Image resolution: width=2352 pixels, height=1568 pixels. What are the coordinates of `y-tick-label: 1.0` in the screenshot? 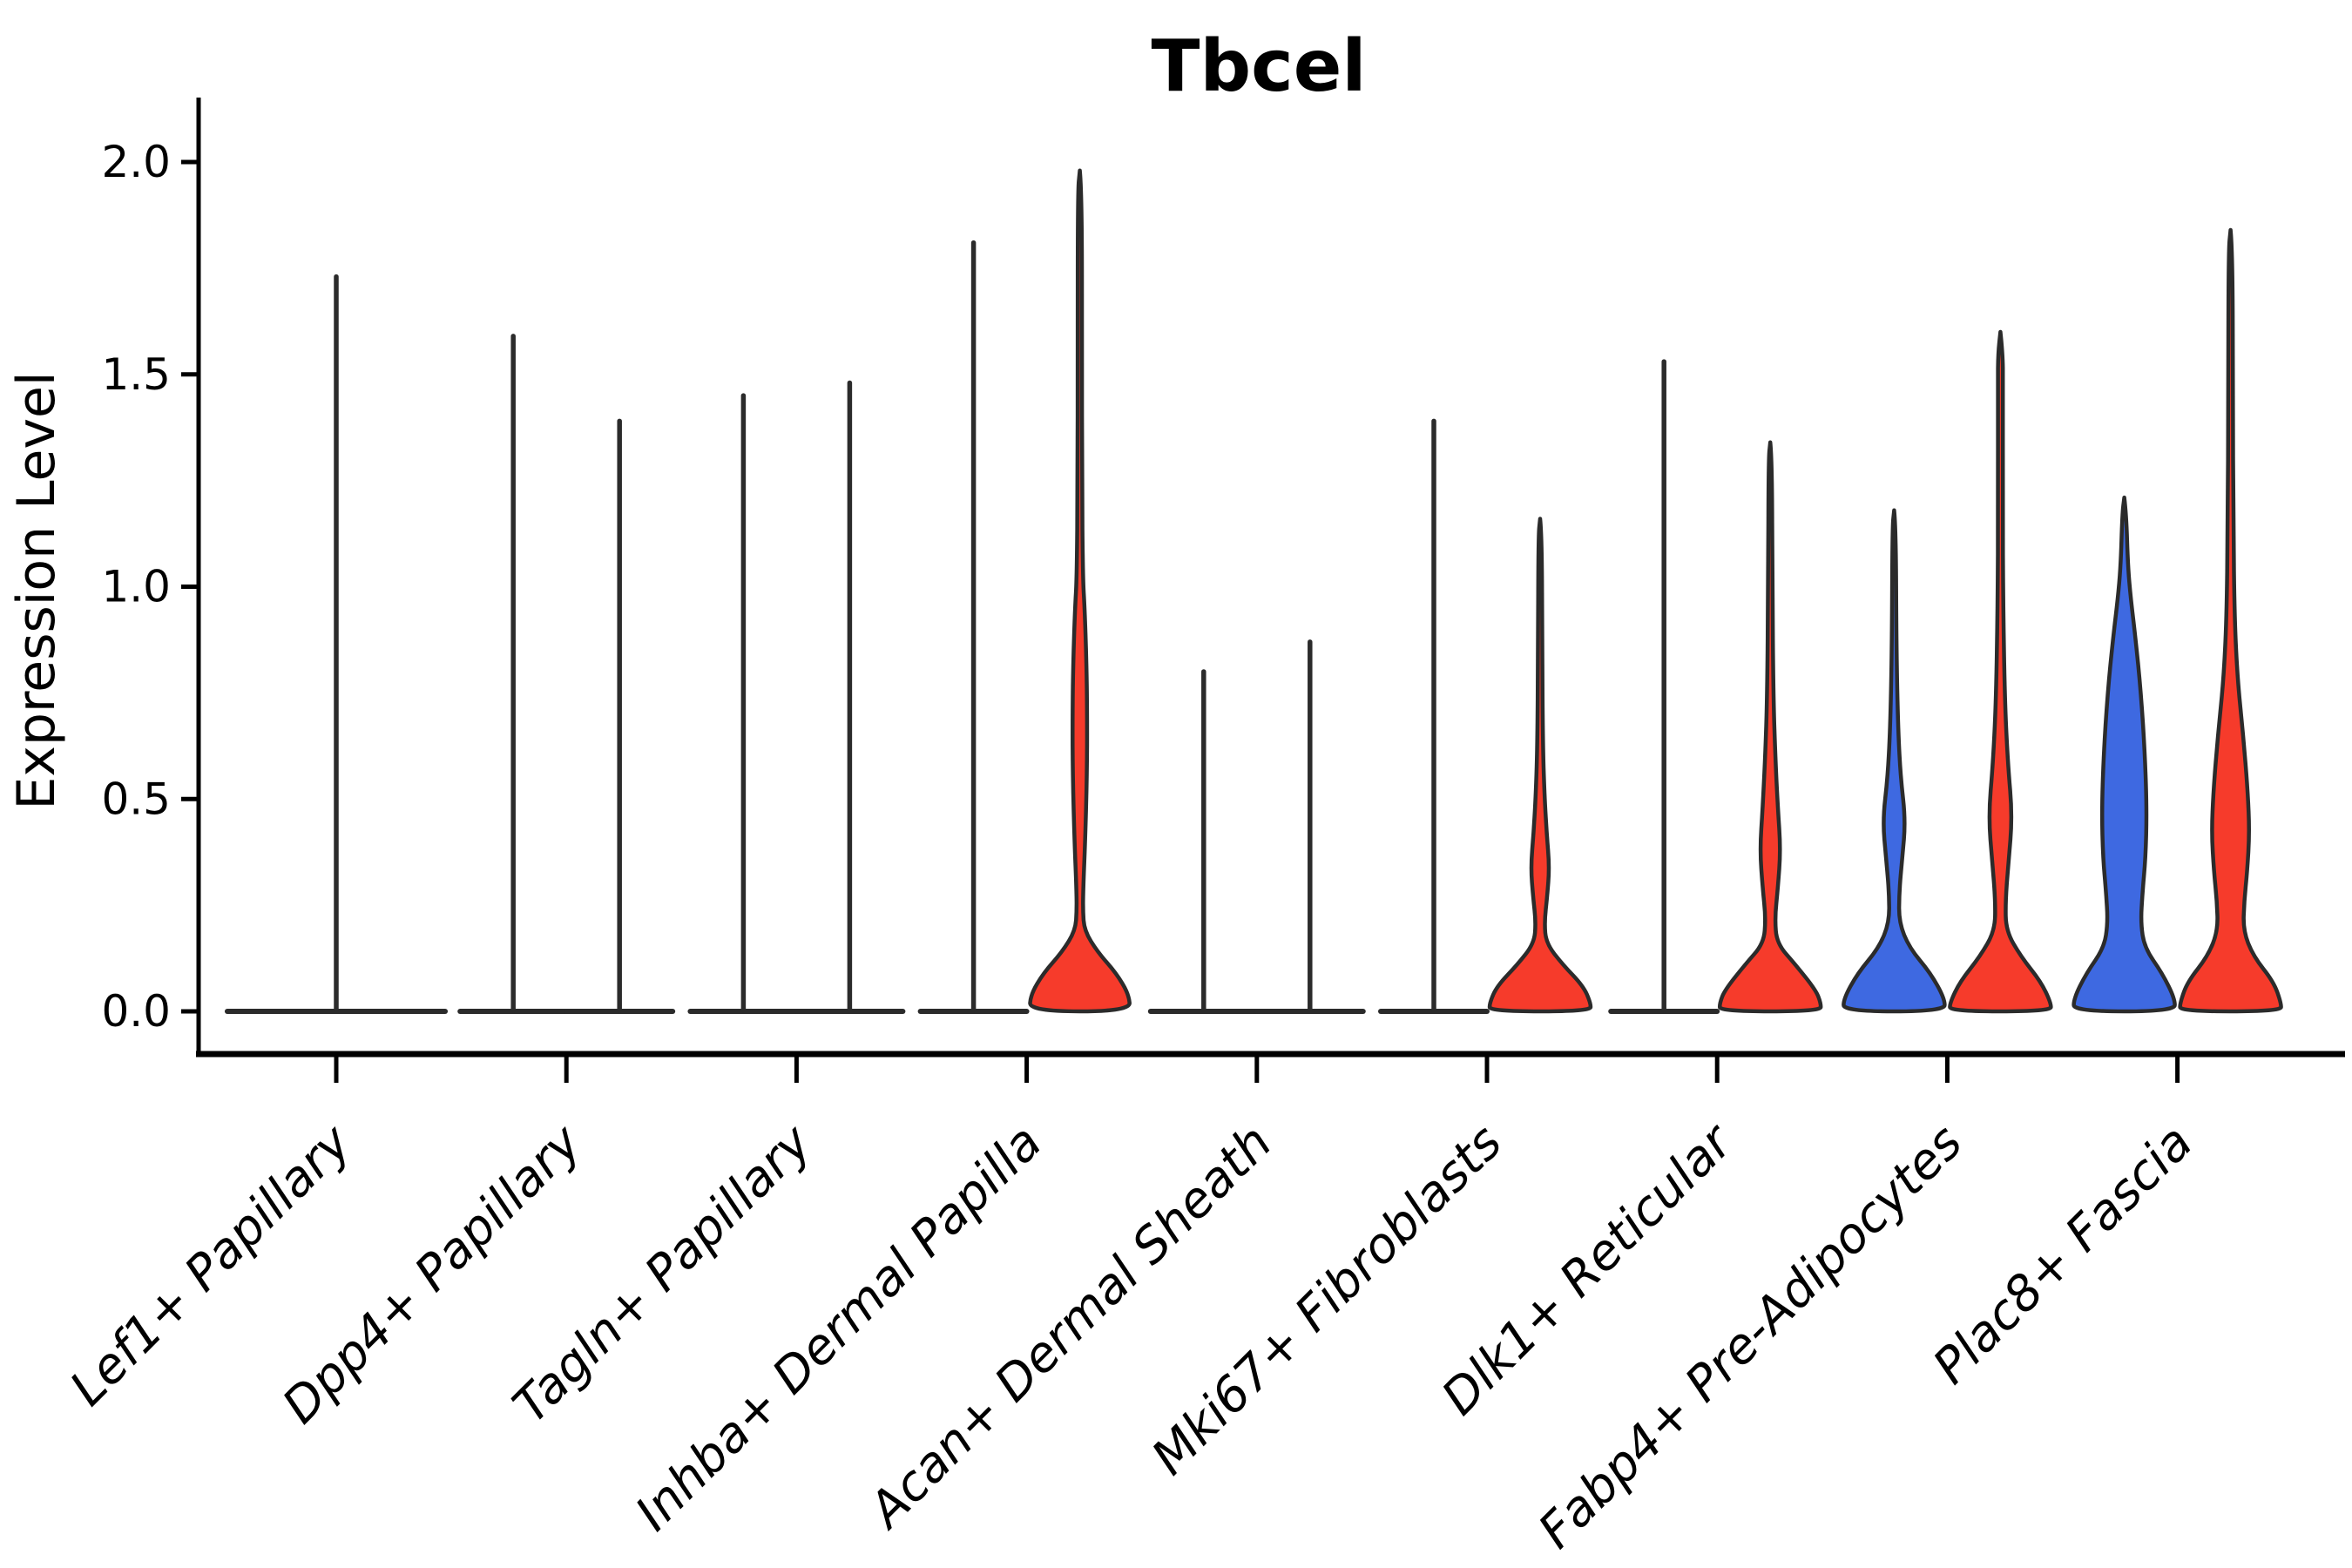 It's located at (136, 587).